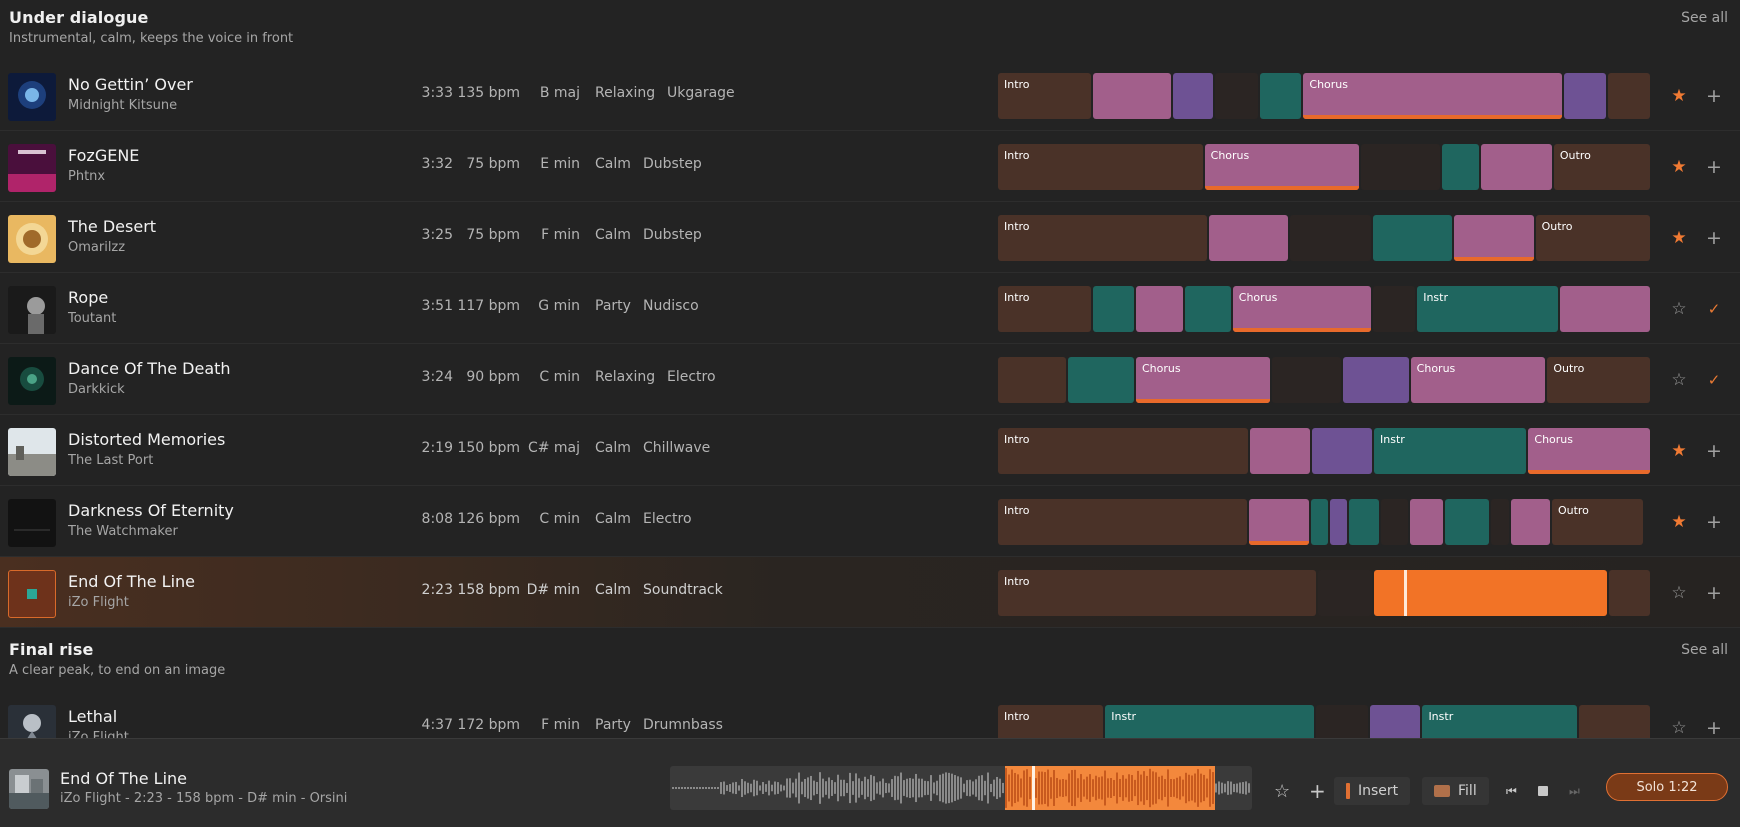 This screenshot has height=827, width=1740. Describe the element at coordinates (92, 318) in the screenshot. I see `track-artist: Toutant` at that location.